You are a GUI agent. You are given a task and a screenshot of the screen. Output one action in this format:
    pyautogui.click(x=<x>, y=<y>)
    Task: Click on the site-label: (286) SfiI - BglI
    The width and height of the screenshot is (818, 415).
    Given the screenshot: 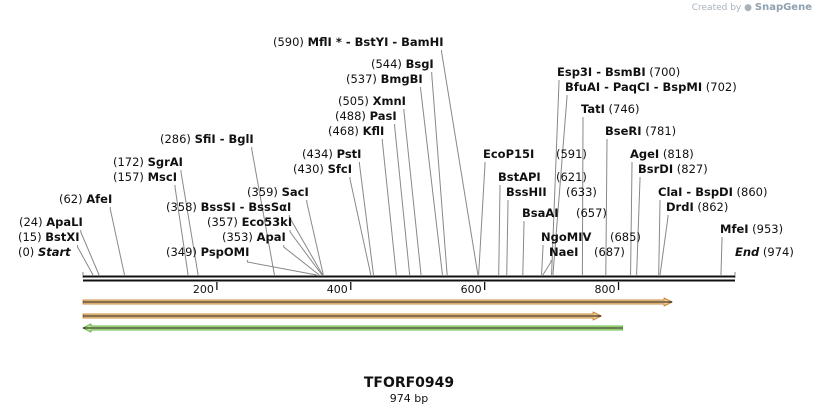 What is the action you would take?
    pyautogui.click(x=207, y=139)
    